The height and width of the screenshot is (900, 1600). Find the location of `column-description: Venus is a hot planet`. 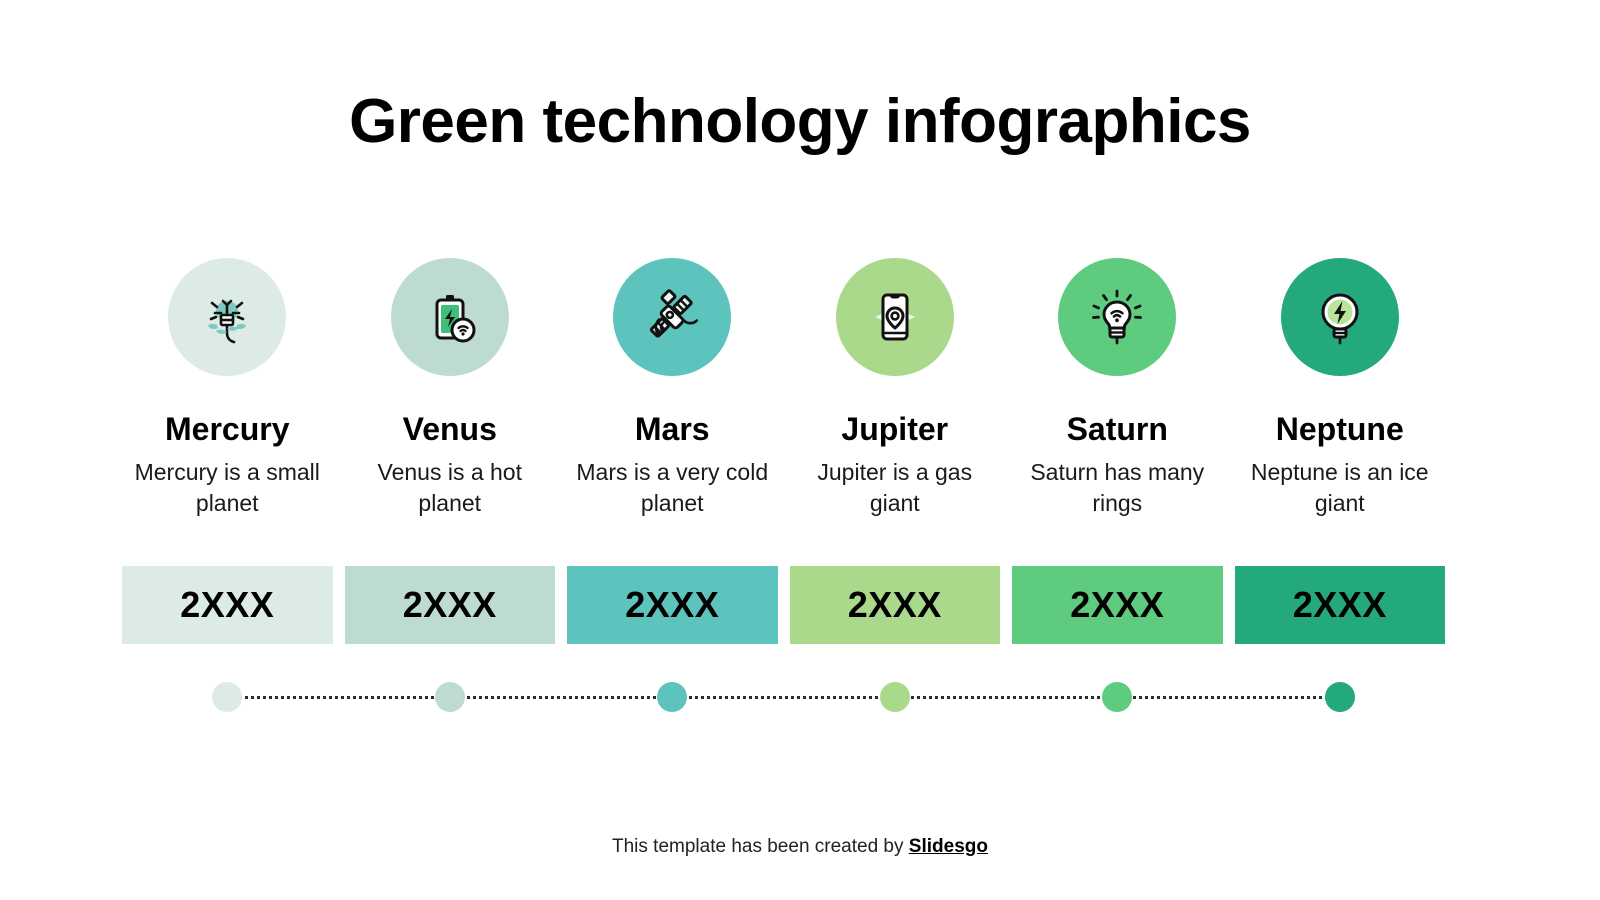

column-description: Venus is a hot planet is located at coordinates (450, 487).